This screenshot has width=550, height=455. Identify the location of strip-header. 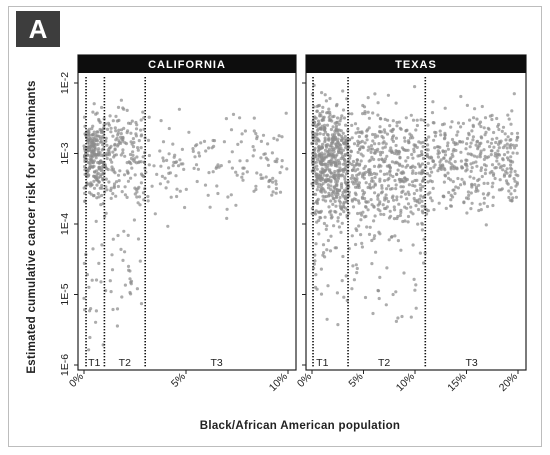
(416, 64).